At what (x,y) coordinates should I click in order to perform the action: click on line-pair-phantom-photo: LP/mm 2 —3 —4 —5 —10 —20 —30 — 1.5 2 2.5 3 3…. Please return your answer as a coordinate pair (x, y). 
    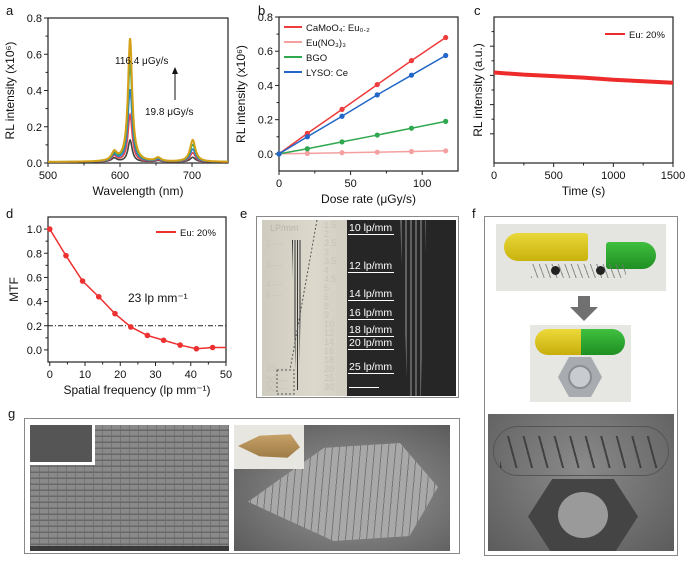
    Looking at the image, I should click on (304, 308).